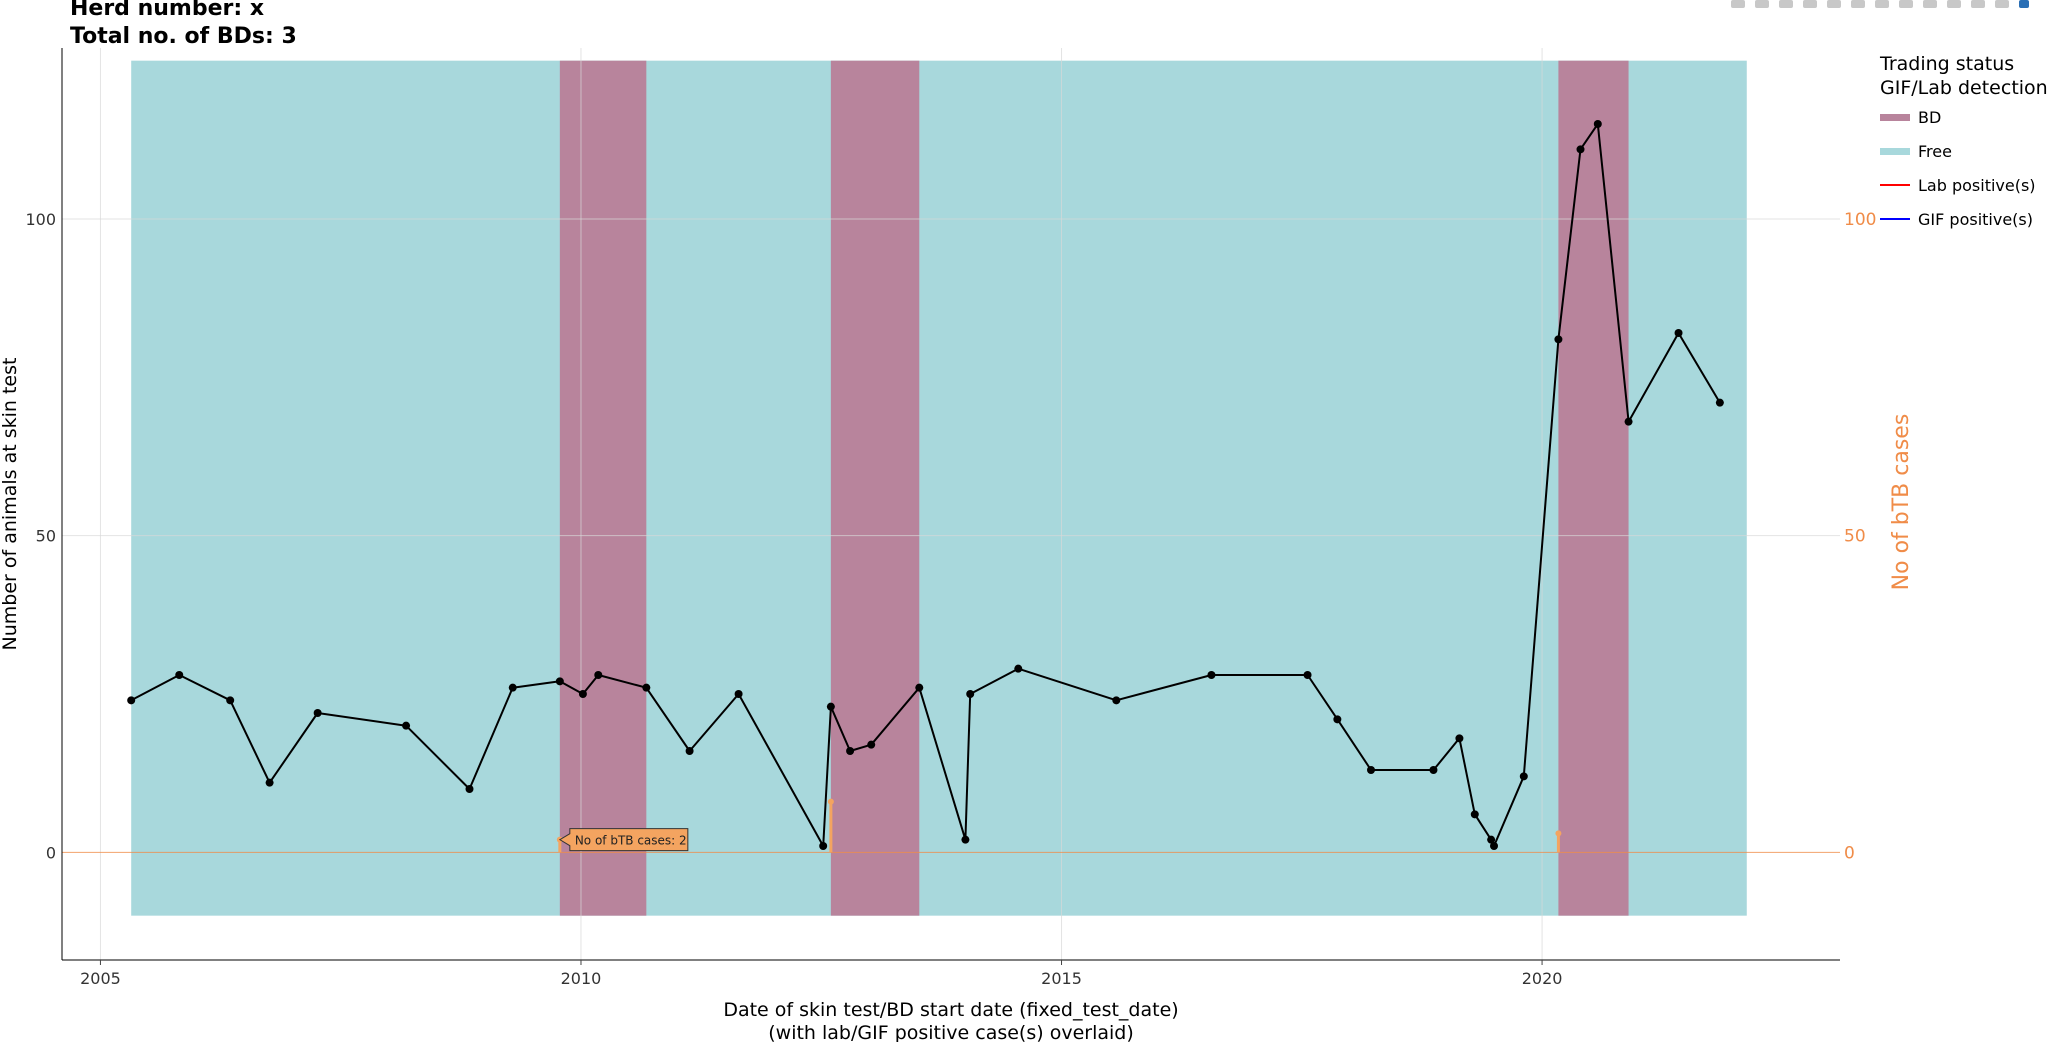  Describe the element at coordinates (1855, 537) in the screenshot. I see `y2-tick-label-50: 50` at that location.